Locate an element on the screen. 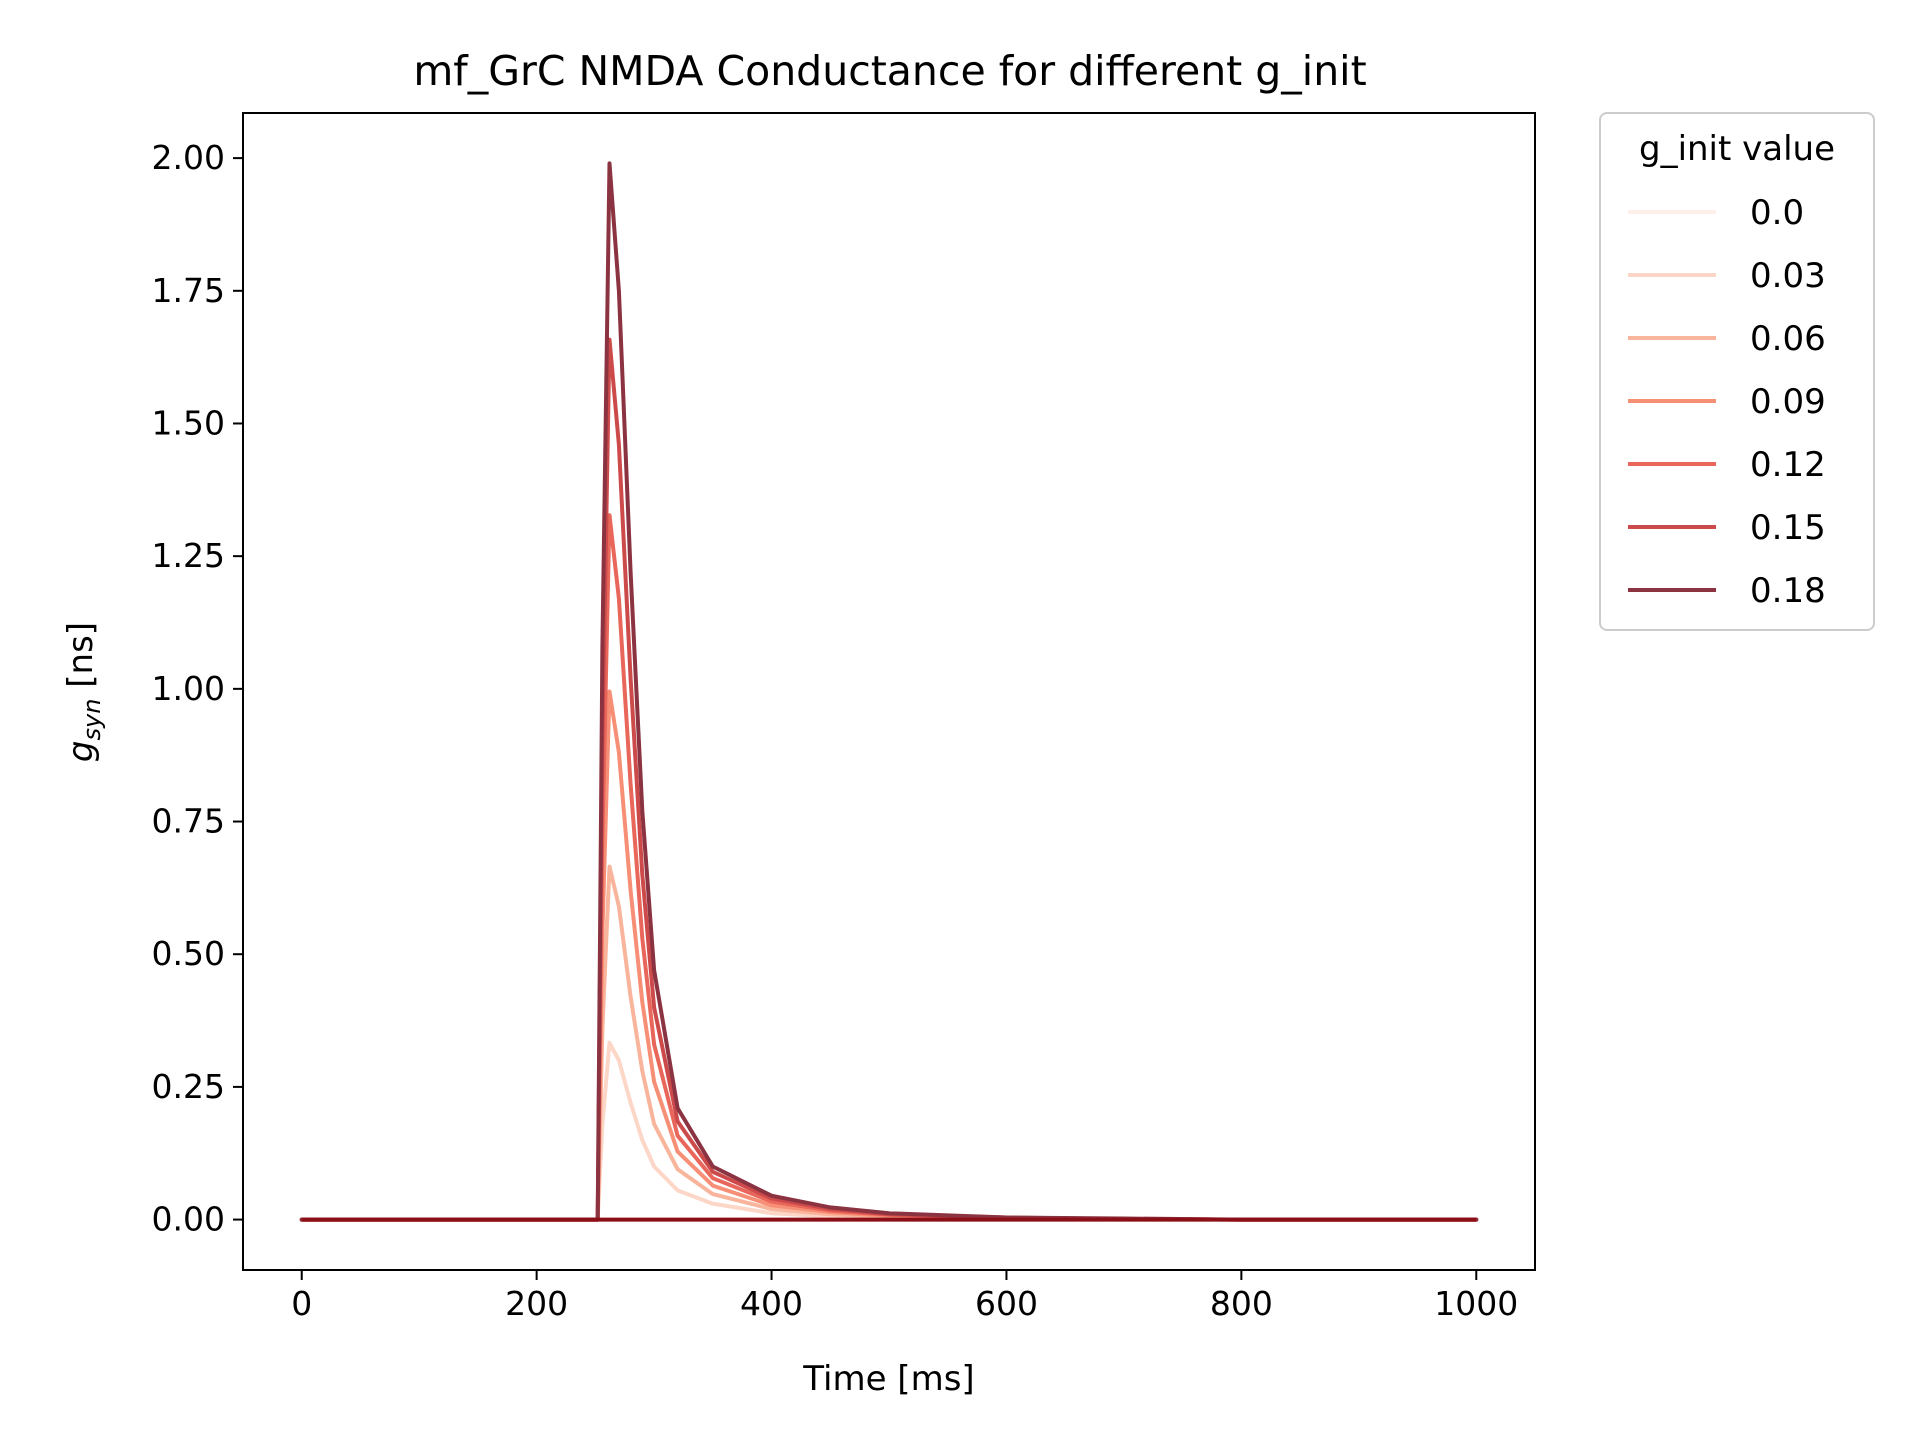 The width and height of the screenshot is (1920, 1440). x-tick-label: 400 is located at coordinates (771, 1303).